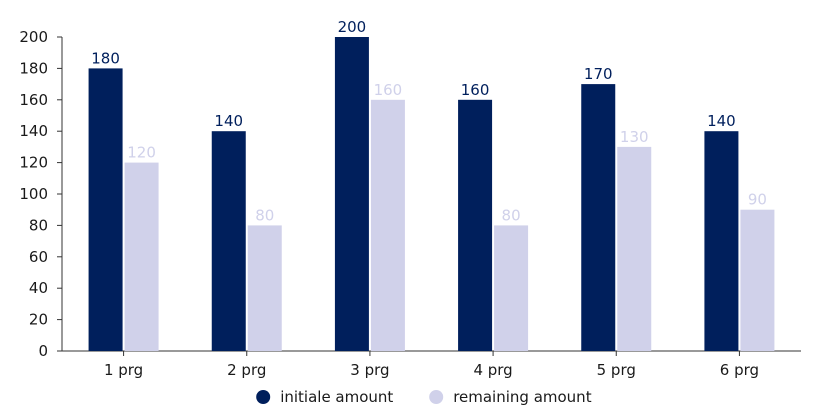 The height and width of the screenshot is (419, 827). What do you see at coordinates (33, 37) in the screenshot?
I see `y-tick-label: 200` at bounding box center [33, 37].